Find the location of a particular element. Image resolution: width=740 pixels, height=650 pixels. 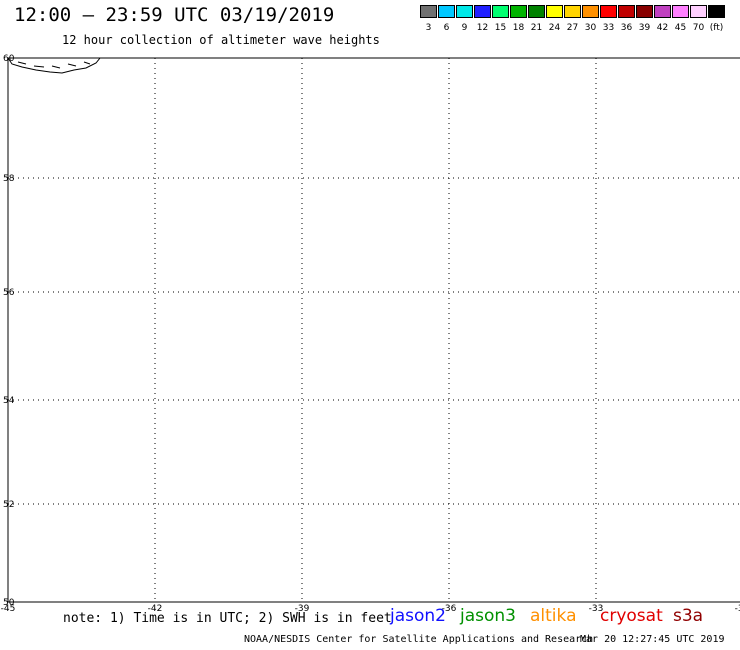

longitude-tick-label: -39 is located at coordinates (302, 609).